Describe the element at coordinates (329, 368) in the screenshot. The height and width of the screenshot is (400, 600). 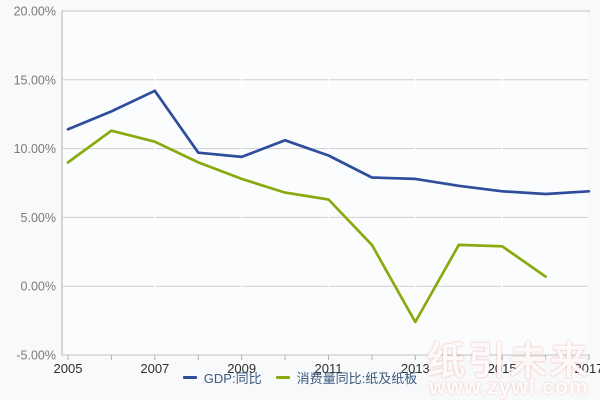
I see `svg-text: 2011` at that location.